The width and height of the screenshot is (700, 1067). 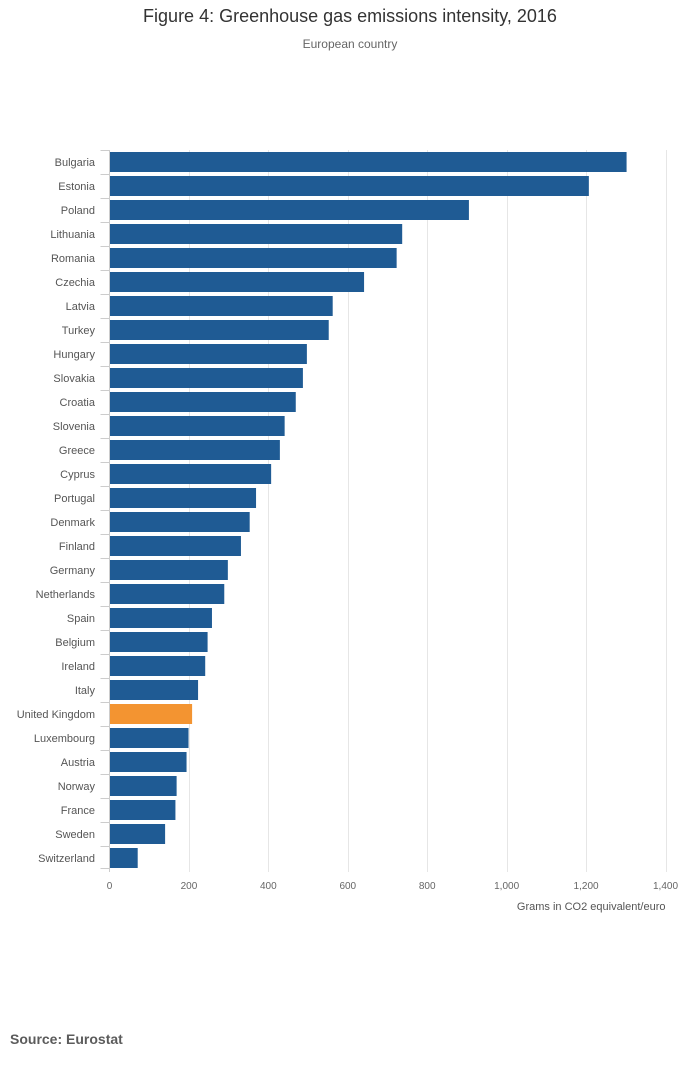 What do you see at coordinates (72, 523) in the screenshot?
I see `y-tick-label: Denmark` at bounding box center [72, 523].